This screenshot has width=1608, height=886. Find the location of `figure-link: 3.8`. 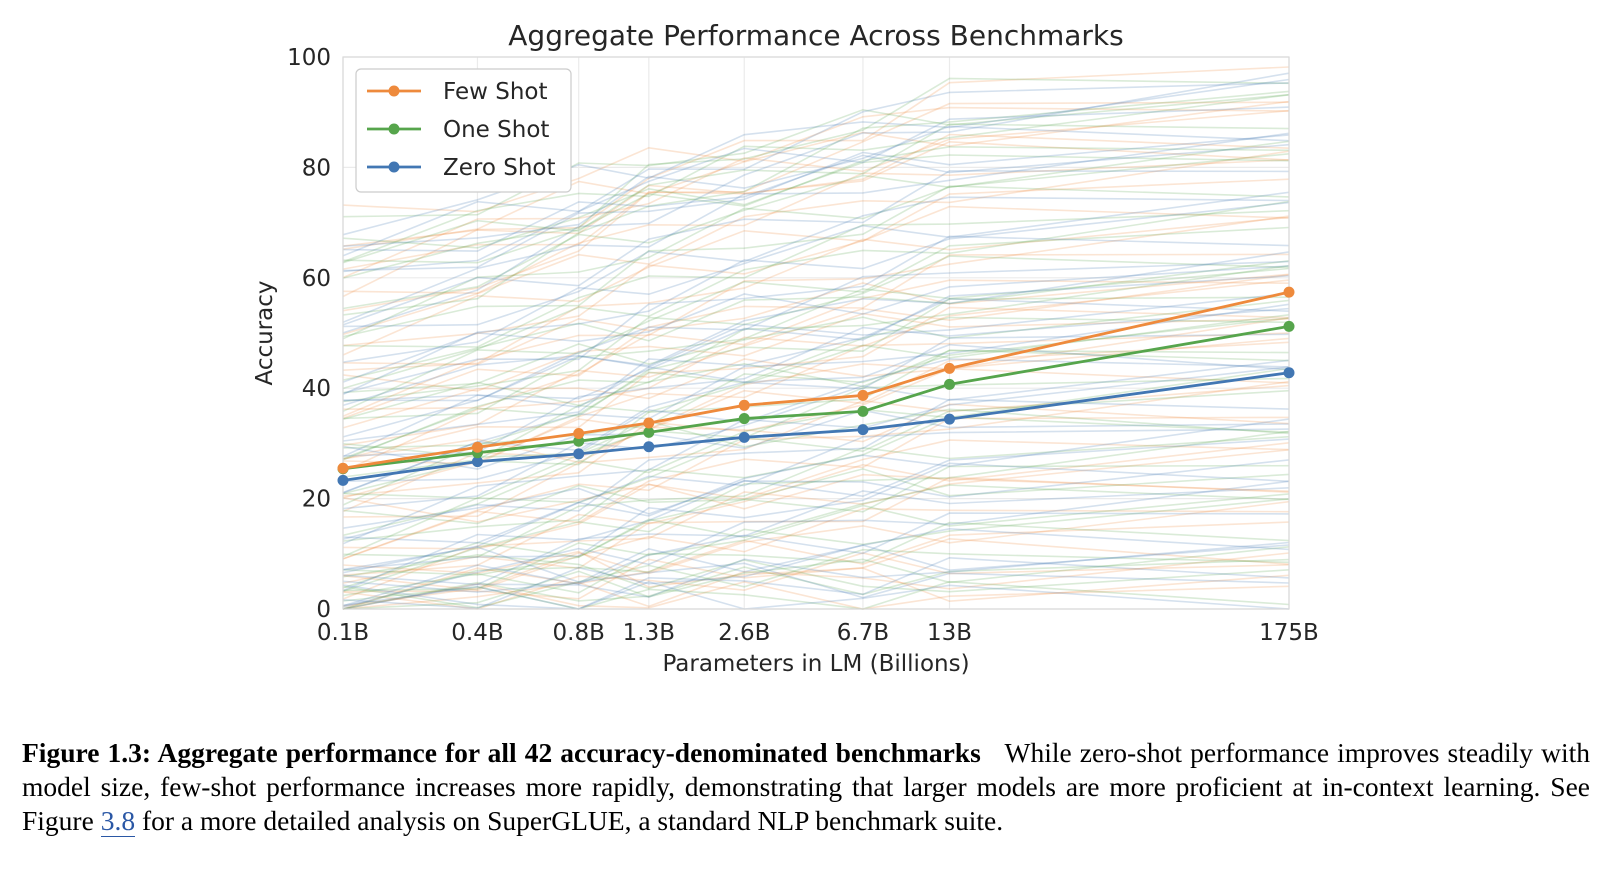

figure-link: 3.8 is located at coordinates (118, 821).